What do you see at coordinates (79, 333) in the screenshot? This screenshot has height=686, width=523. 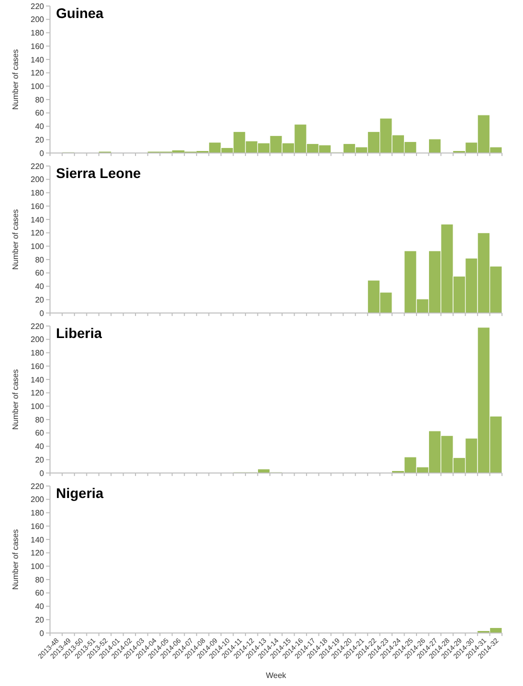 I see `chart-title: Liberia` at bounding box center [79, 333].